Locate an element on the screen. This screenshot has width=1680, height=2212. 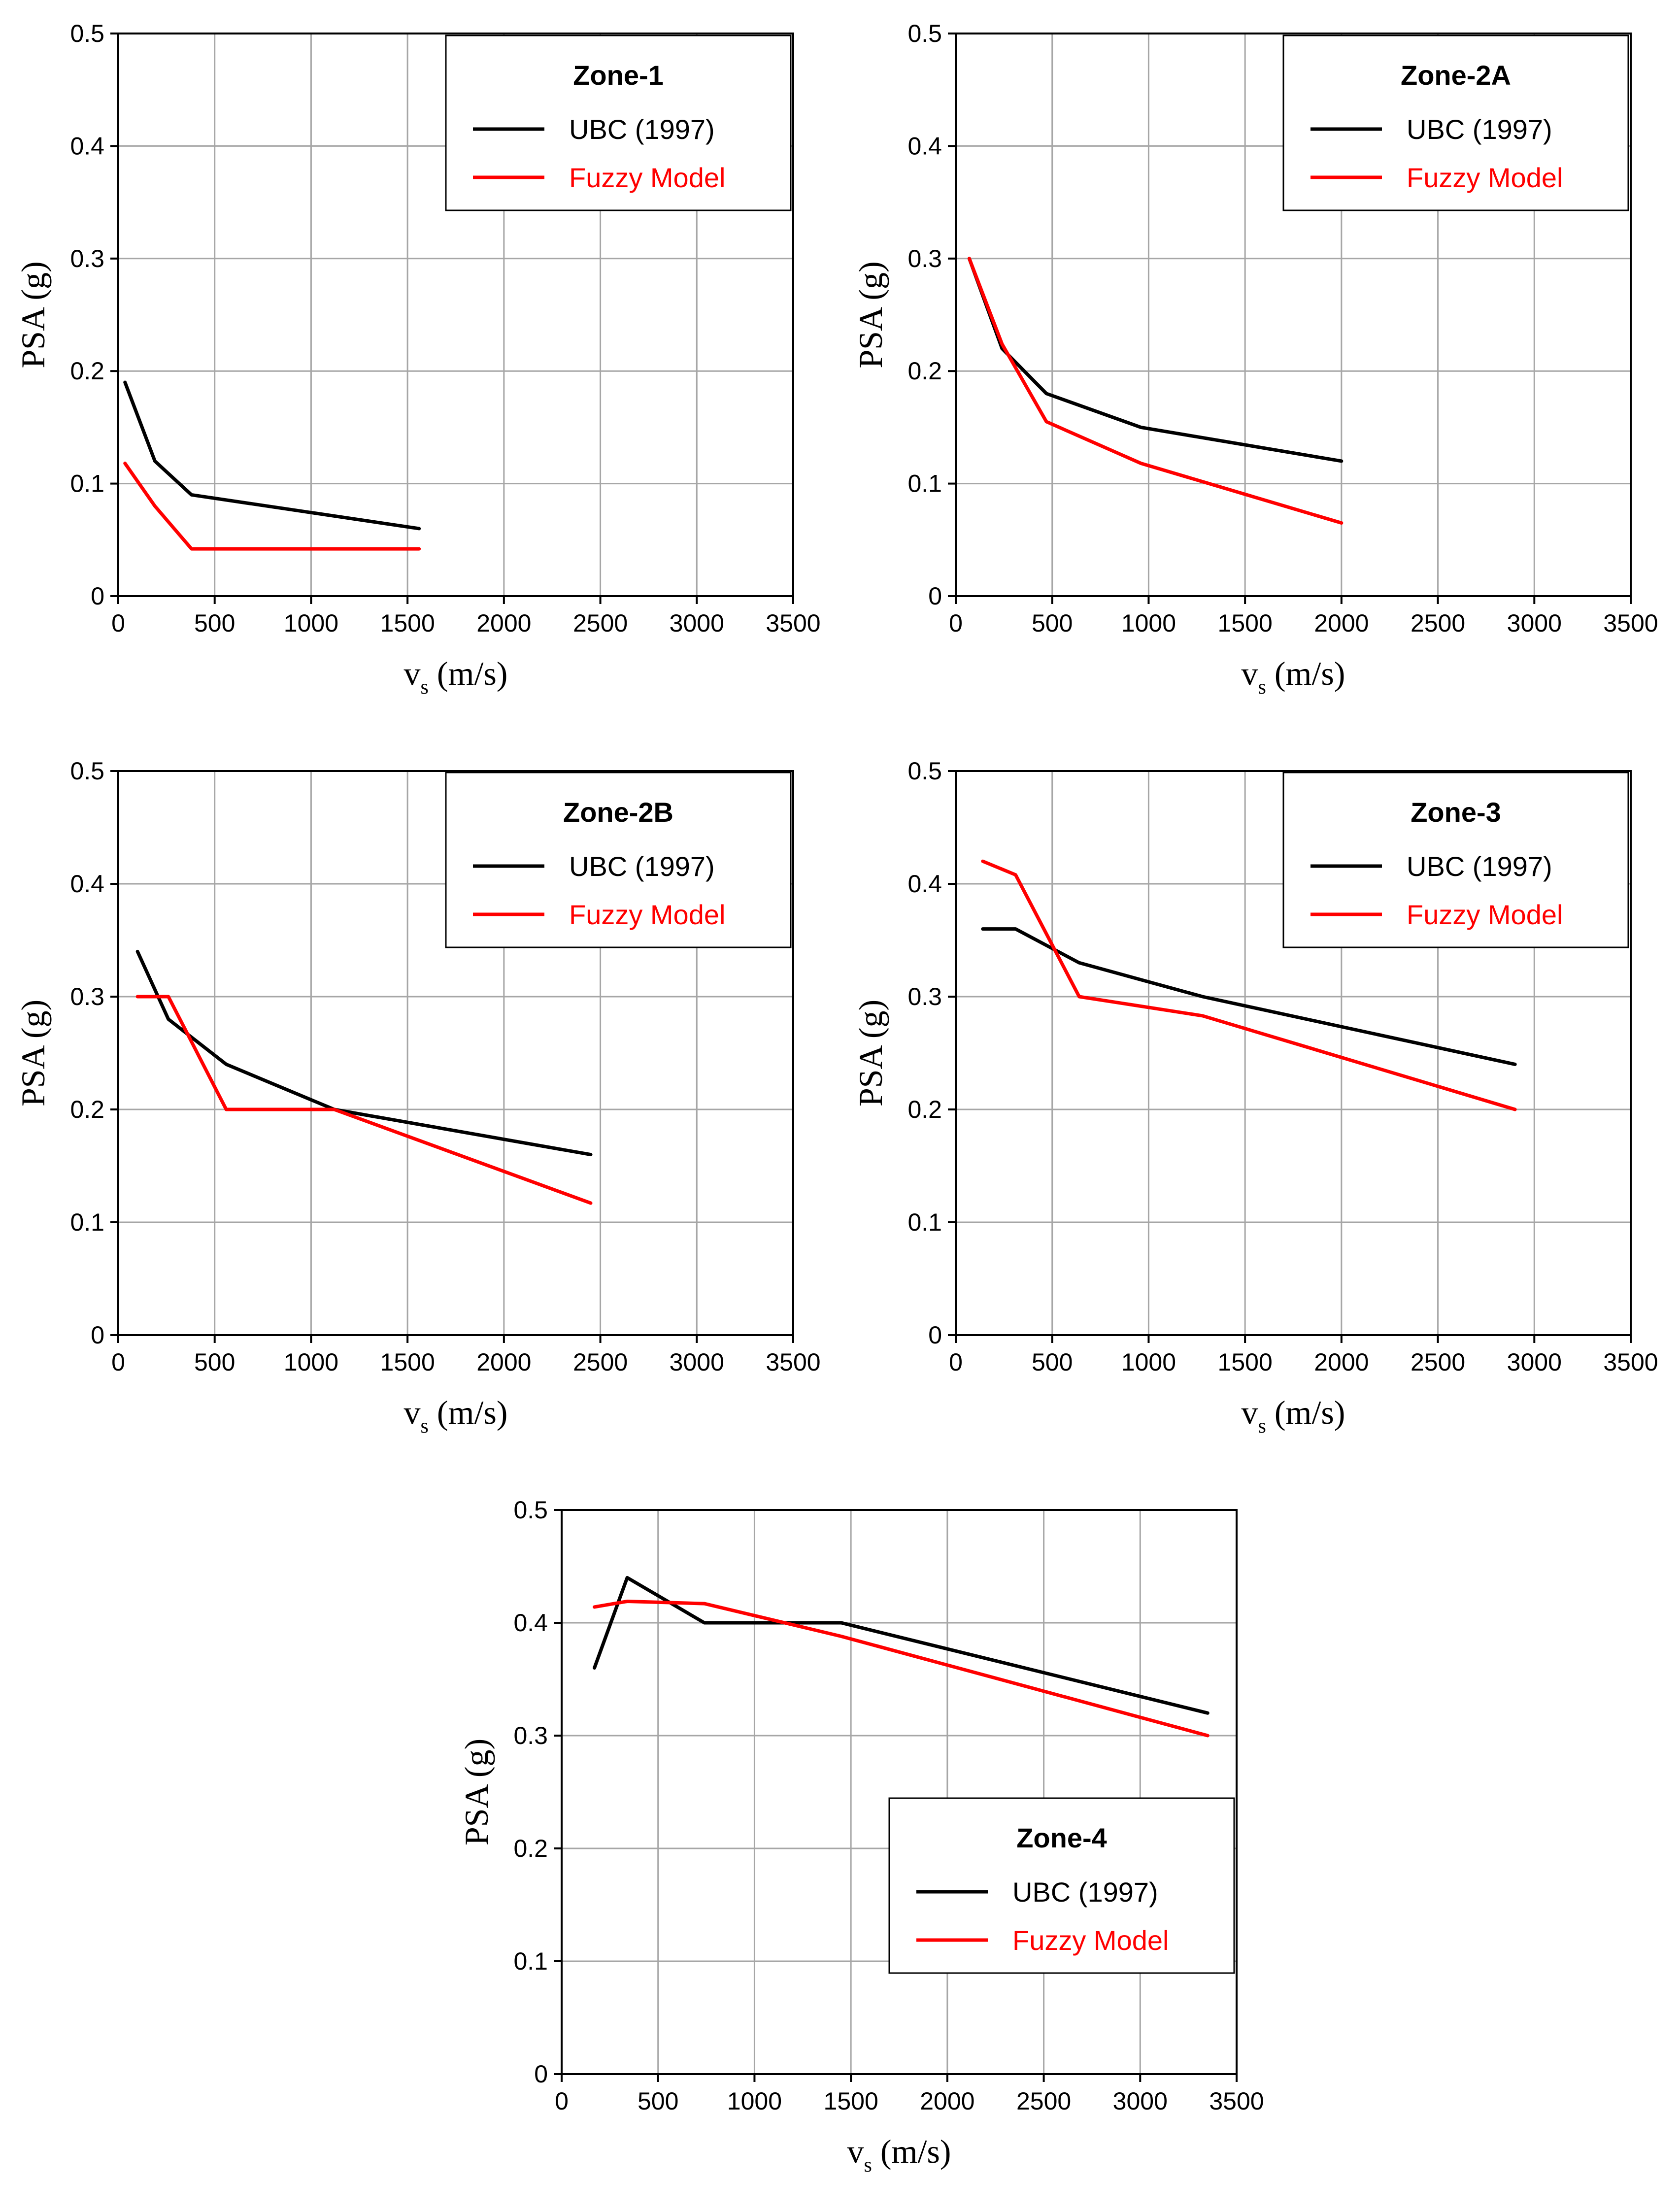
legend: Zone-2B UBC (1997) Fuzzy Model is located at coordinates (618, 859).